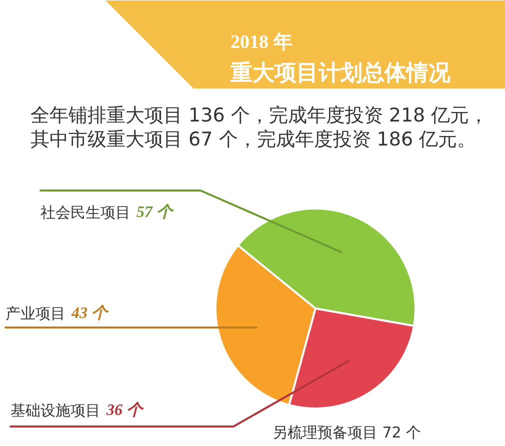  I want to click on slice-label: 基础设施项目, so click(55, 411).